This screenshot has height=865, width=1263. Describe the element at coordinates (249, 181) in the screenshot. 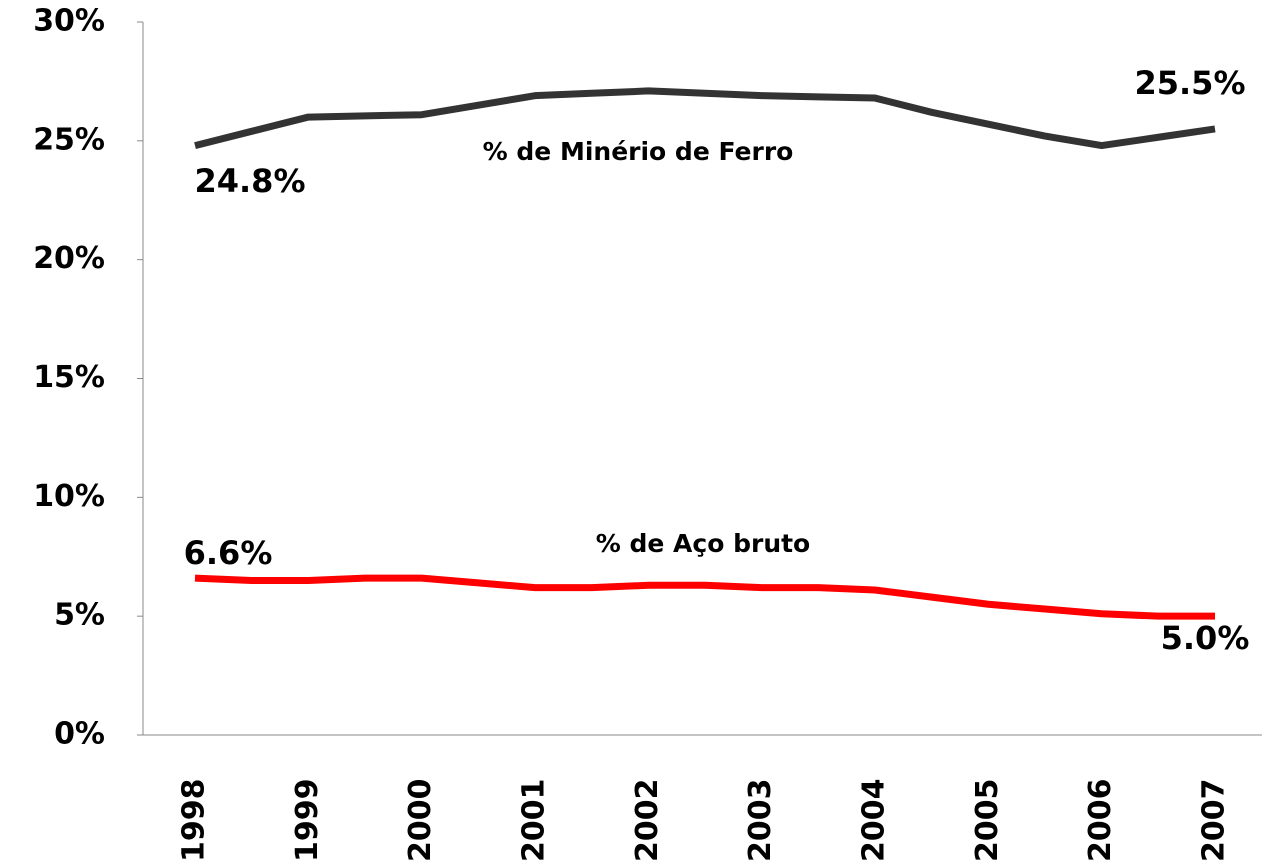

I see `data-label: 24.8%` at that location.